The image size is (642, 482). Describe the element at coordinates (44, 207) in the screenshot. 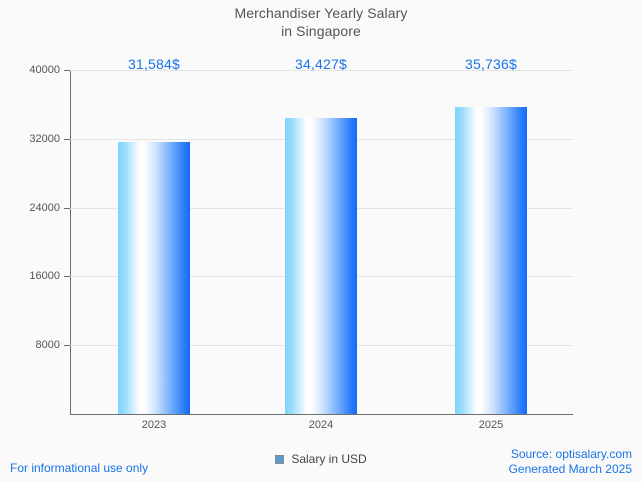

I see `y-tick-label-24000: 24000` at that location.